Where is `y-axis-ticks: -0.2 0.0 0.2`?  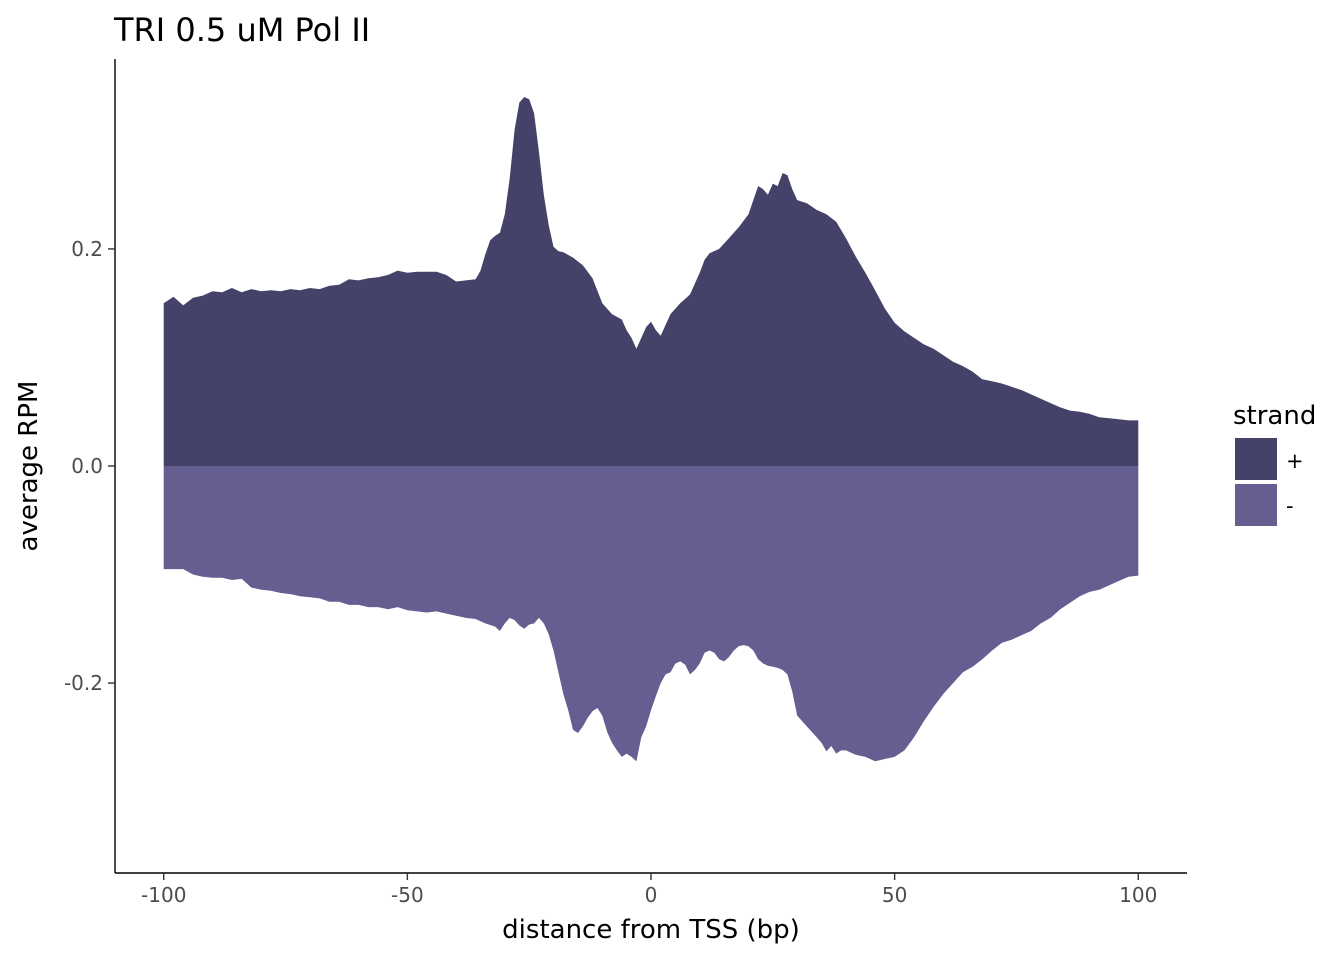 y-axis-ticks: -0.2 0.0 0.2 is located at coordinates (89, 466).